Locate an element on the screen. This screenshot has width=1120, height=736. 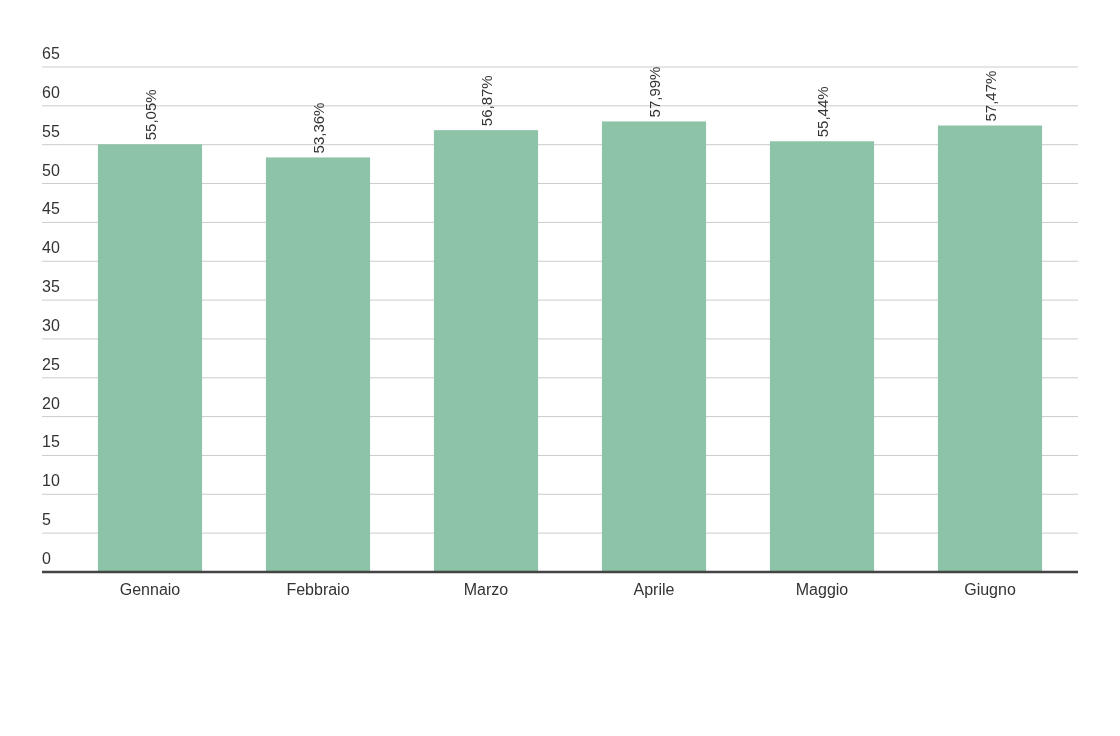
data-label: 55,44% is located at coordinates (822, 112).